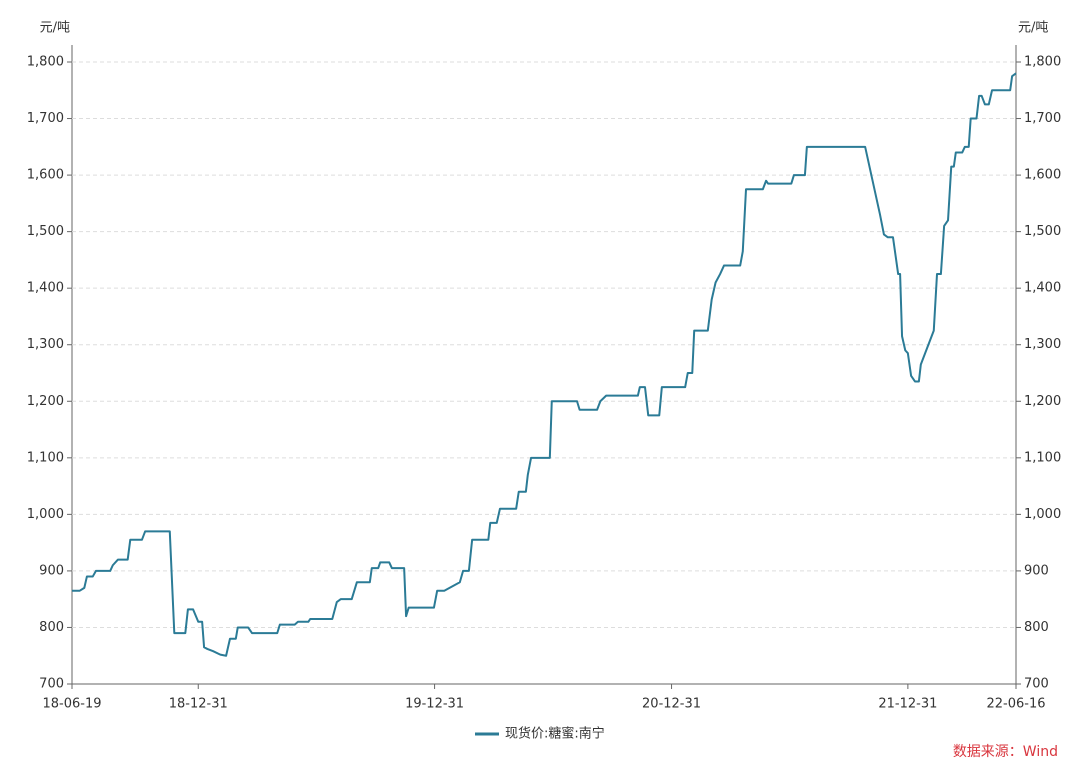 This screenshot has height=766, width=1080. What do you see at coordinates (1042, 118) in the screenshot?
I see `y2-tick-label: 1,700` at bounding box center [1042, 118].